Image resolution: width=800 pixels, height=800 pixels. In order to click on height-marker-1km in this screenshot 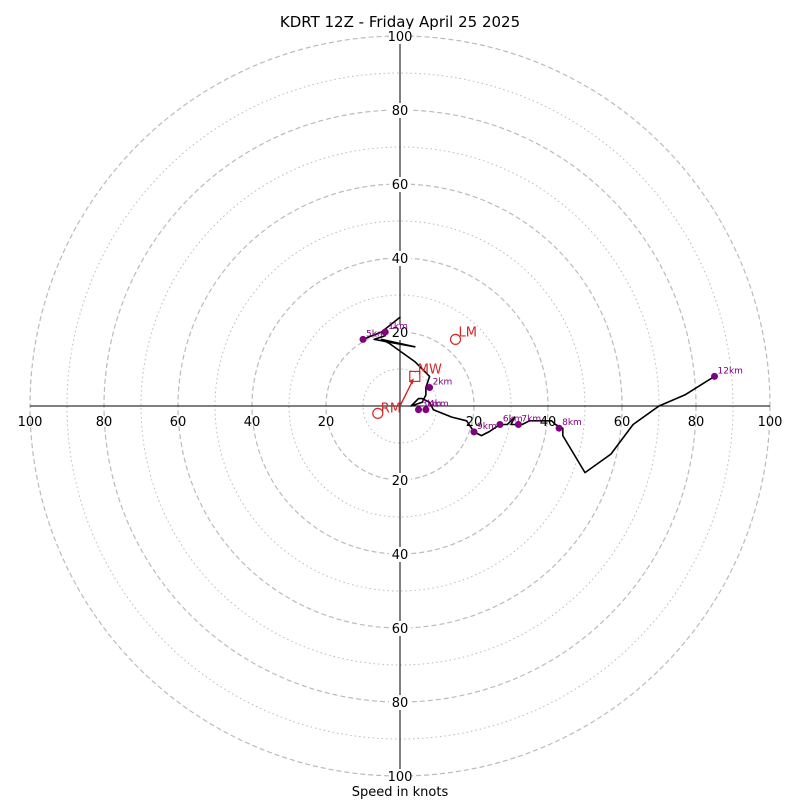, I will do `click(385, 332)`.